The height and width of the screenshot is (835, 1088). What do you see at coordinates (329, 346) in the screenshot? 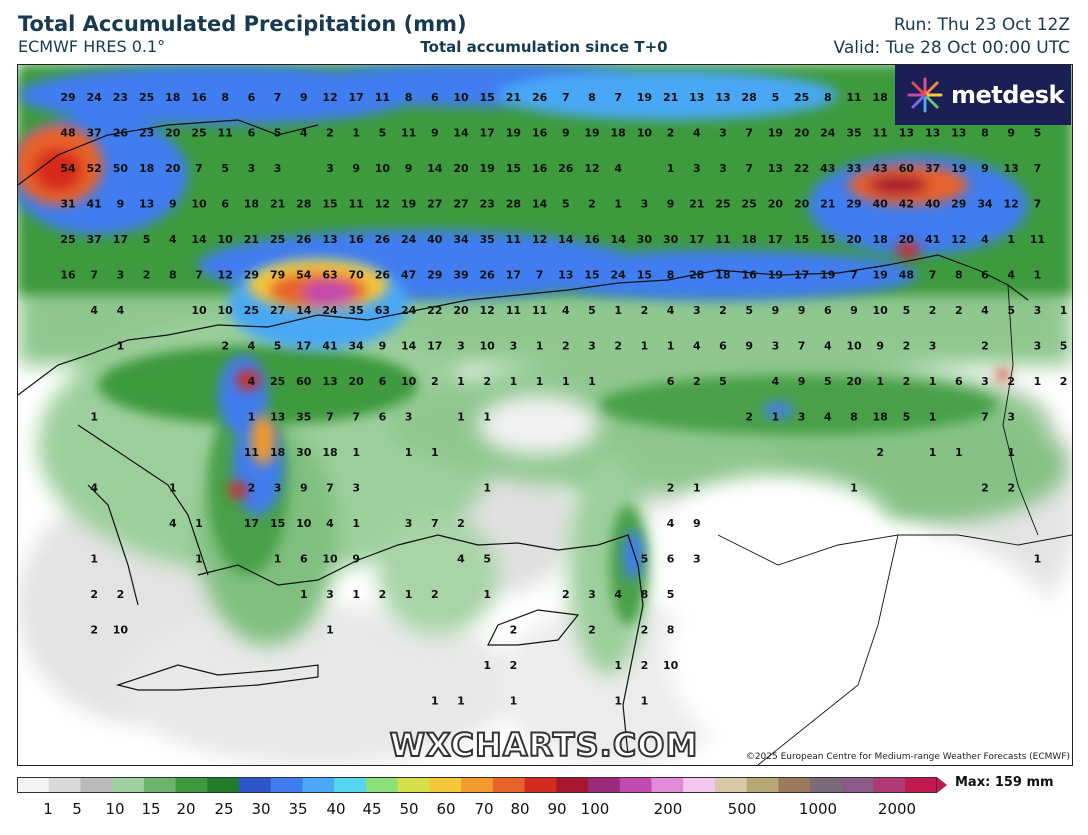
I see `precip-value-label: 41` at bounding box center [329, 346].